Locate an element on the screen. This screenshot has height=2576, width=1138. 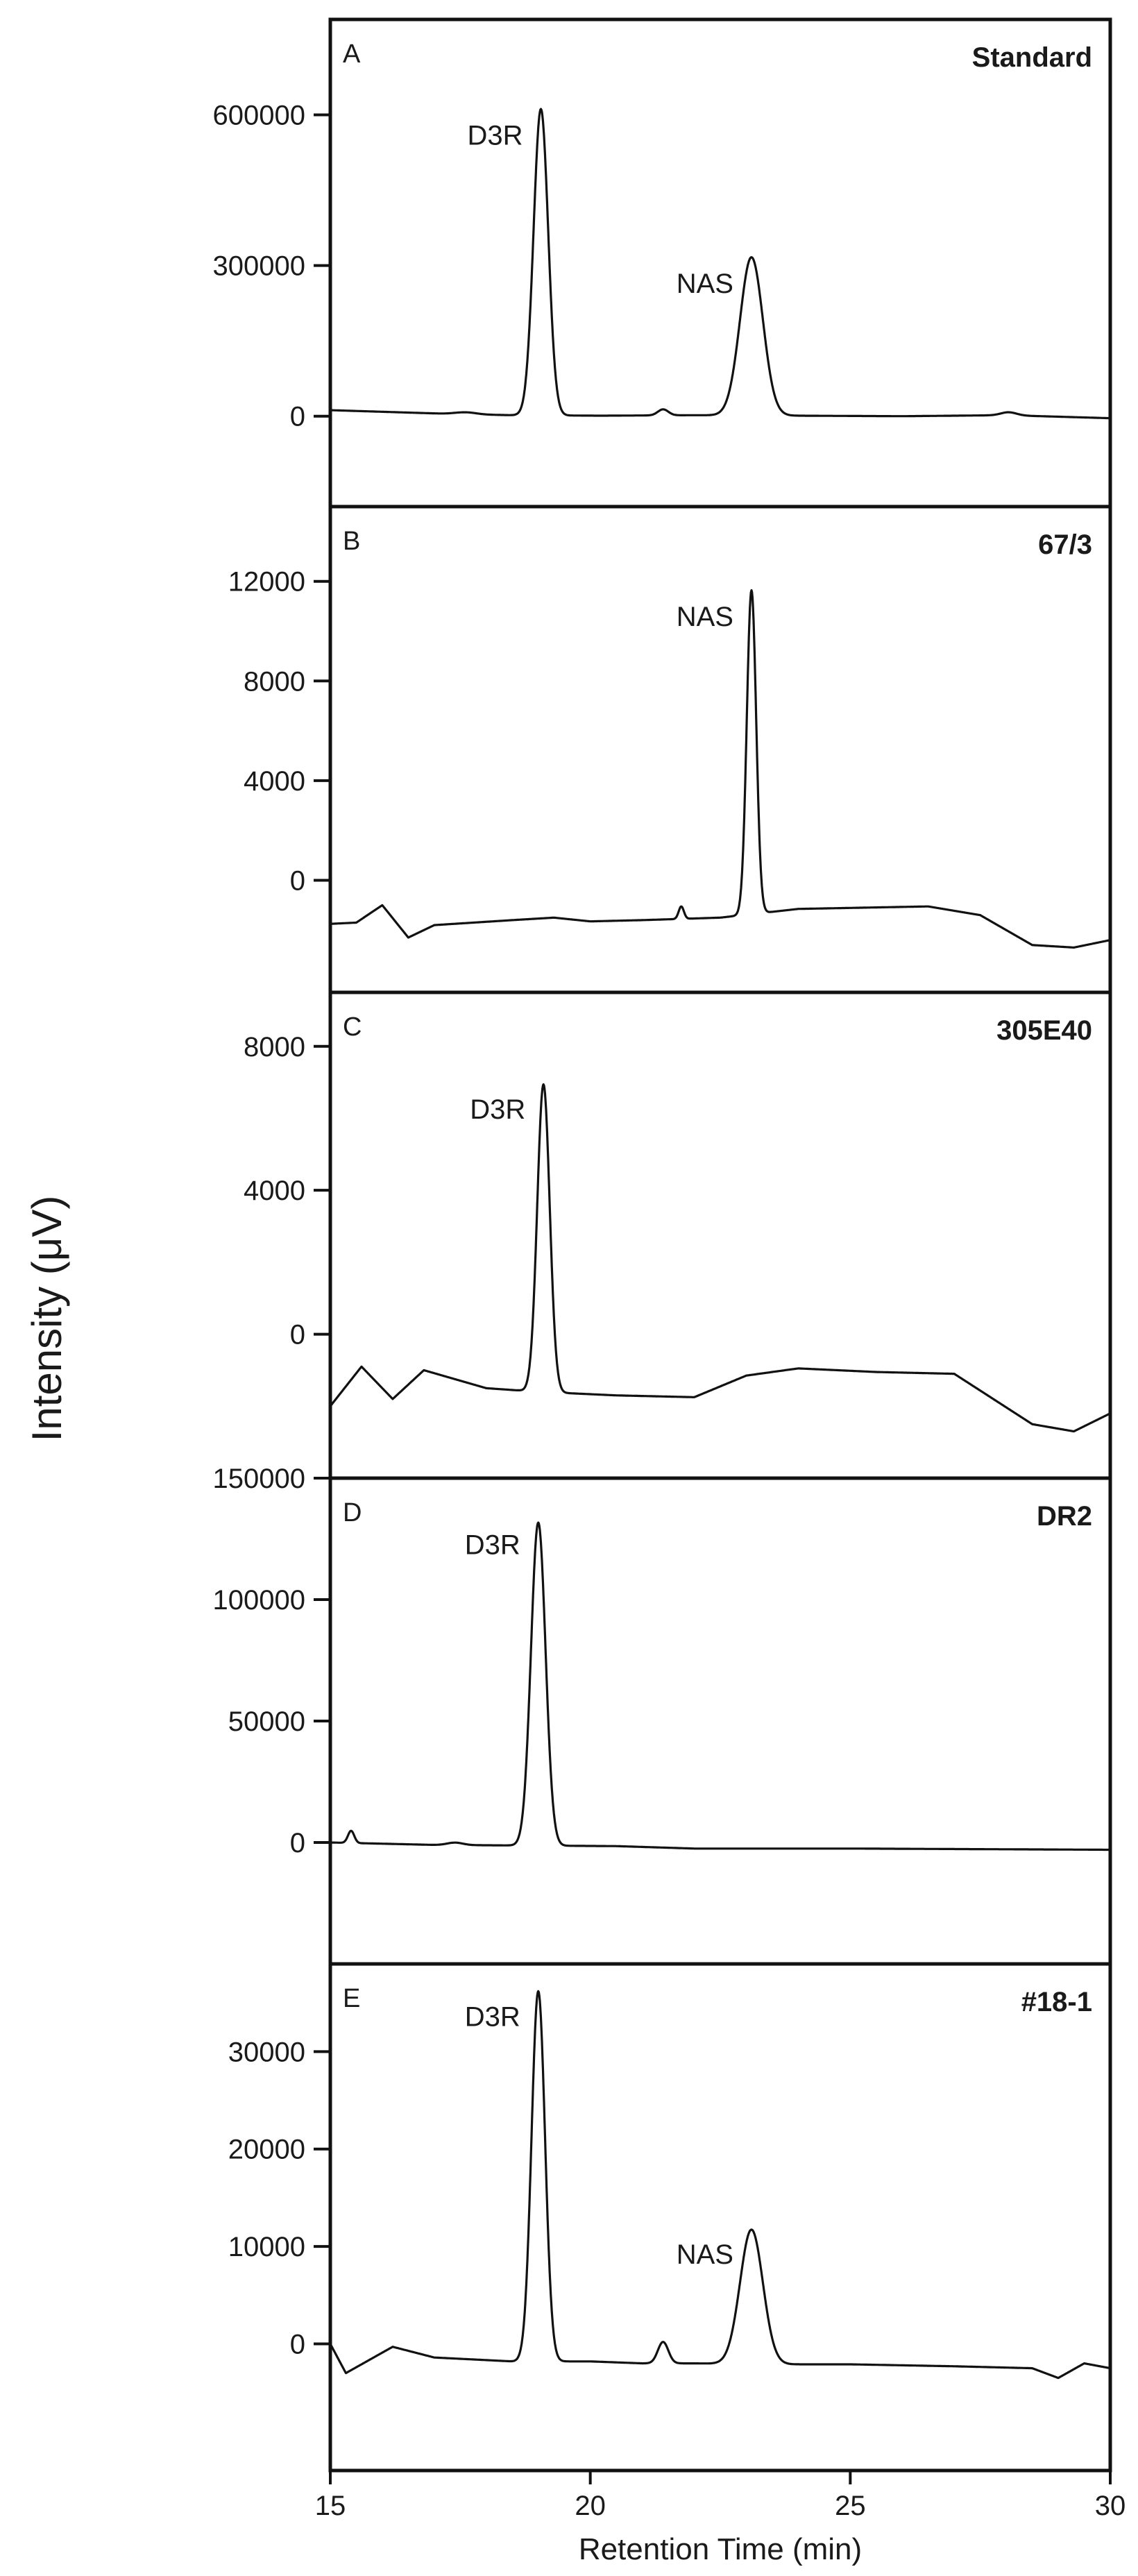
y-tick-label: 100000 is located at coordinates (259, 1601).